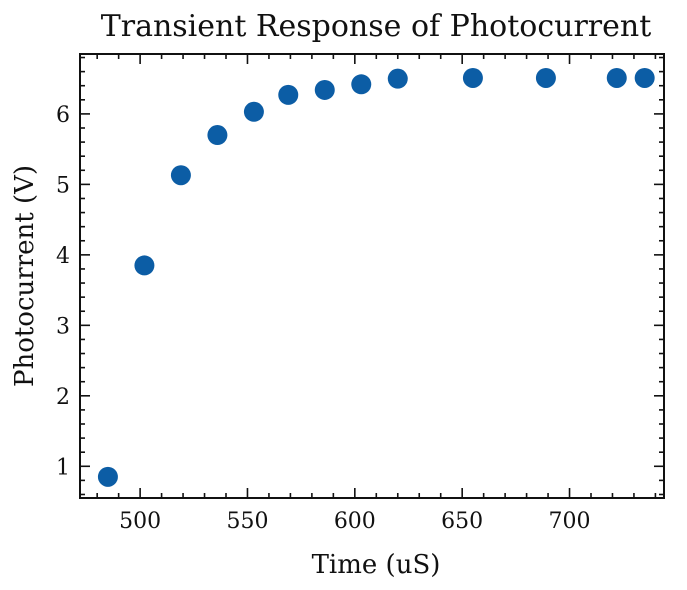  Describe the element at coordinates (140, 521) in the screenshot. I see `x-tick-label: 500` at that location.